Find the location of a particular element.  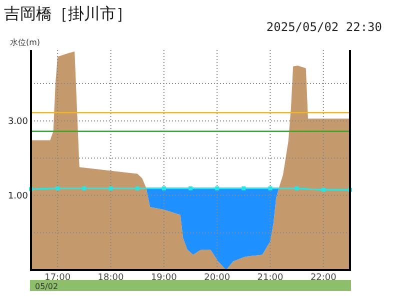

y-tick-label: 3.00 is located at coordinates (18, 121).